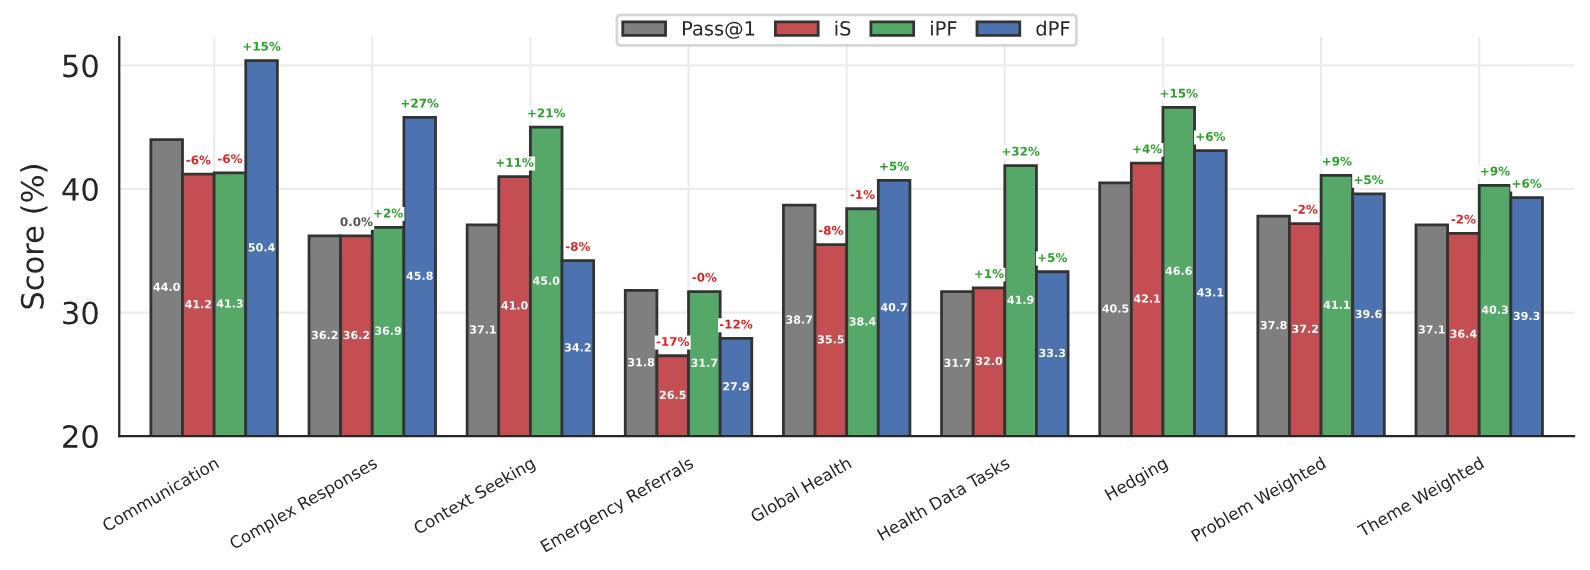 This screenshot has width=1590, height=570. What do you see at coordinates (944, 28) in the screenshot?
I see `legend-label: iPF` at bounding box center [944, 28].